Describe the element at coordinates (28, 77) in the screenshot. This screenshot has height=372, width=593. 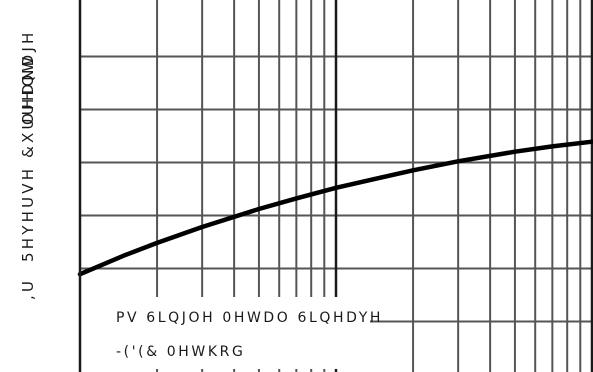
I see `y-axis-label-overlap: OHDNDJH` at that location.